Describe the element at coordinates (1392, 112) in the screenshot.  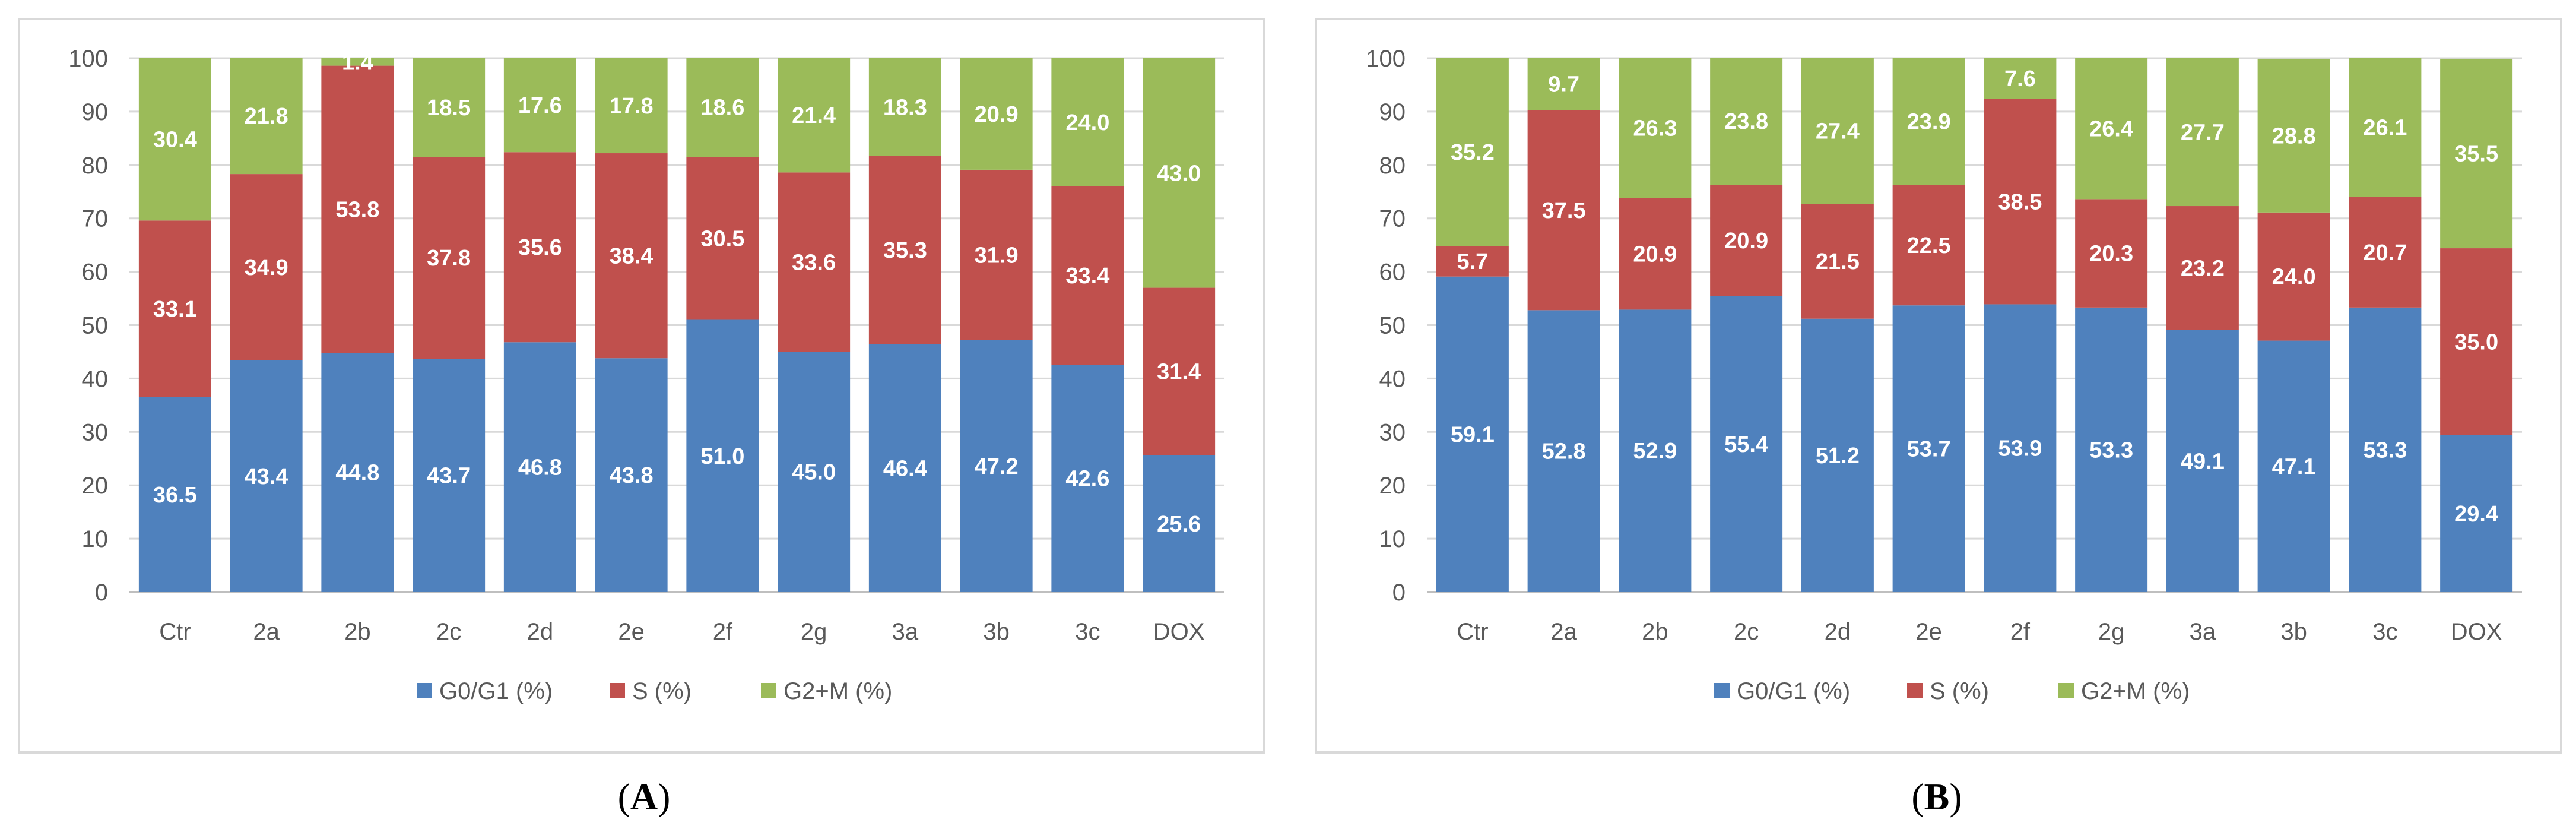
I see `y-tick-label: 90` at that location.